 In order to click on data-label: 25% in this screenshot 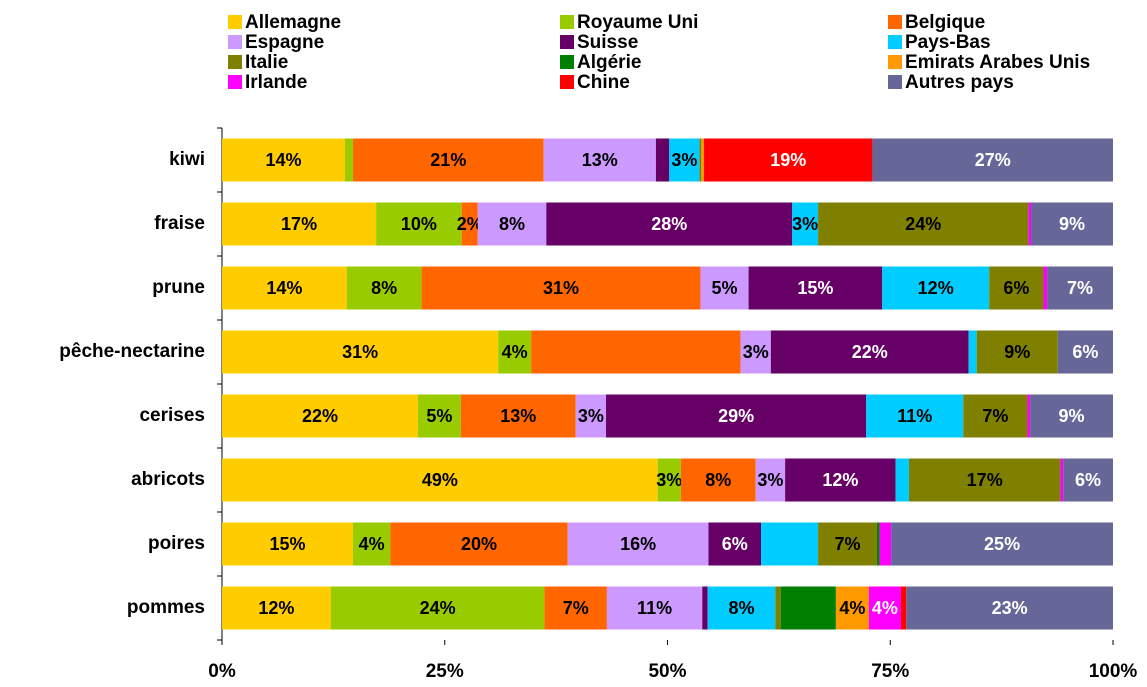, I will do `click(1002, 544)`.